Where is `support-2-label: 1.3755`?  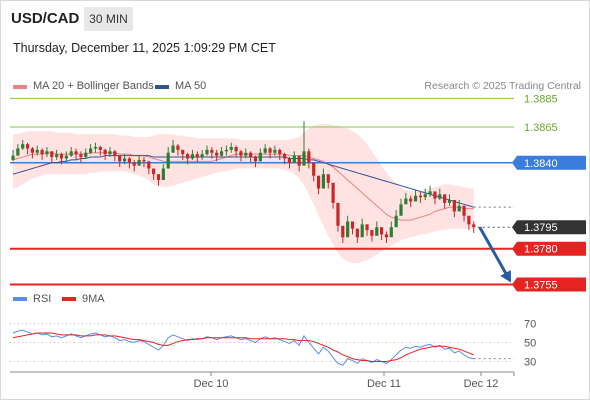
support-2-label: 1.3755 is located at coordinates (541, 286).